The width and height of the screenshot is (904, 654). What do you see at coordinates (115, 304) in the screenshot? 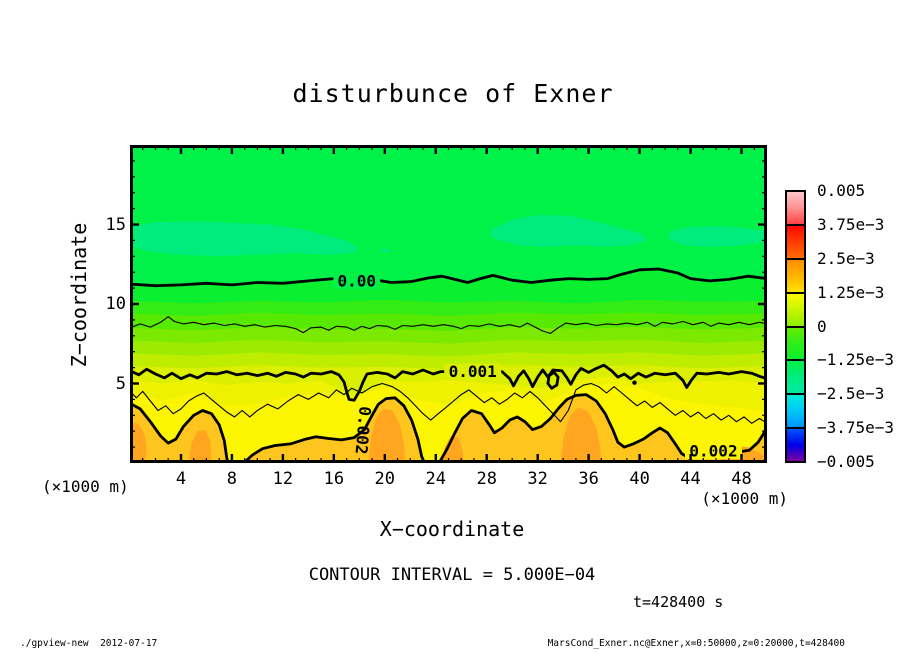
I see `z-tick-label-10: 10` at bounding box center [115, 304].